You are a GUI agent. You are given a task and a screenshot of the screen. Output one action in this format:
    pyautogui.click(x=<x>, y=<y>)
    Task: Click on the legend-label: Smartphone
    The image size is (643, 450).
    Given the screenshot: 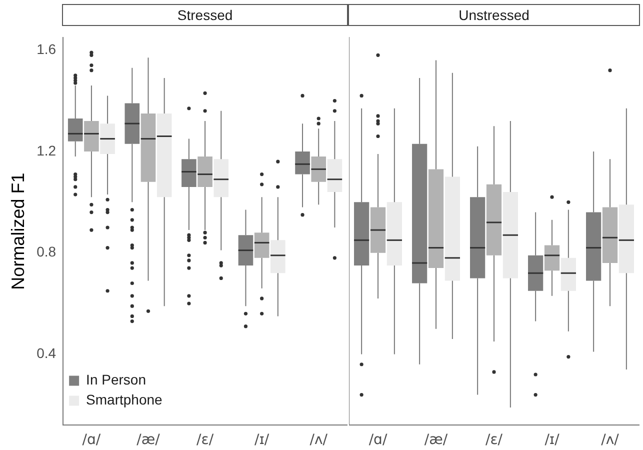 What is the action you would take?
    pyautogui.click(x=124, y=400)
    